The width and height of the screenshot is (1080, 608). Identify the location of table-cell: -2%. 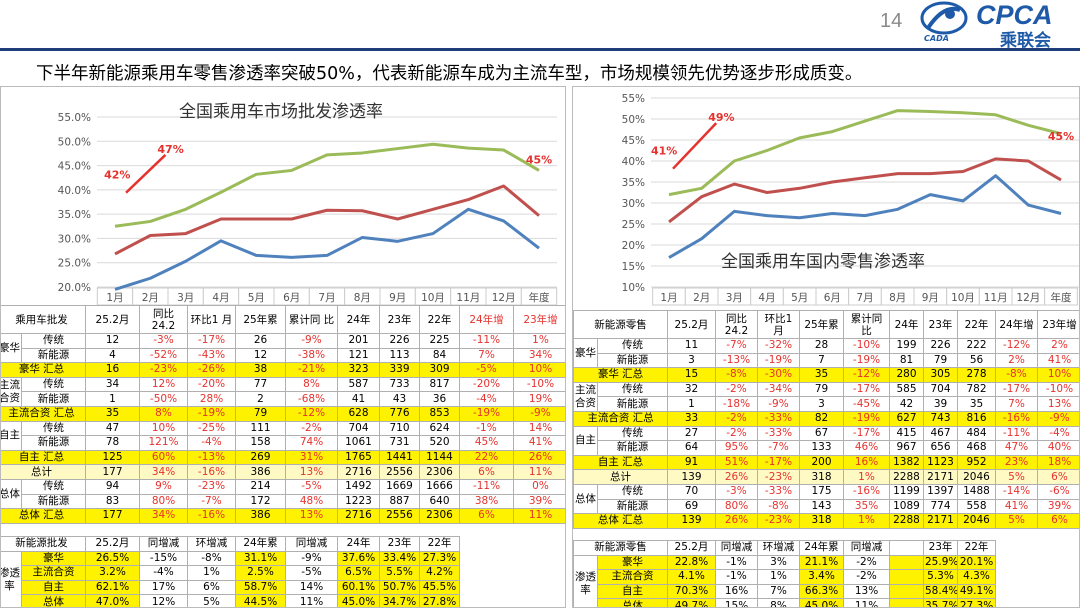
(736, 389).